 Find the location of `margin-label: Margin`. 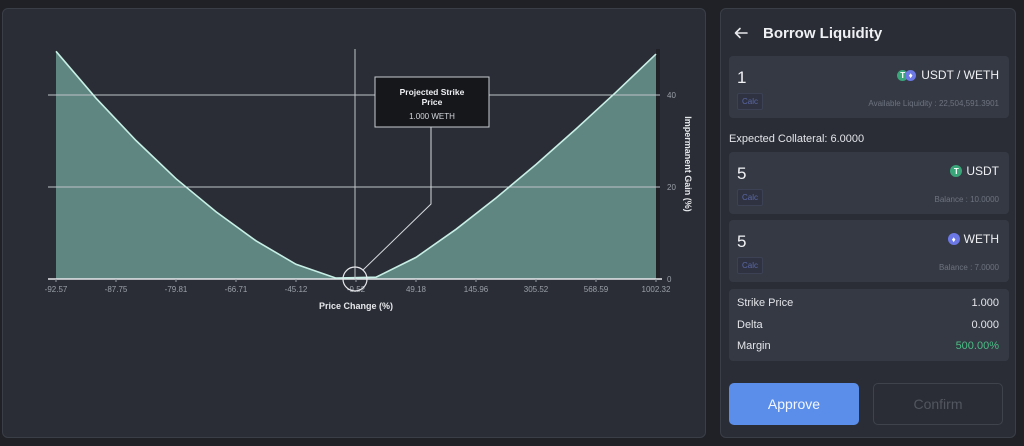

margin-label: Margin is located at coordinates (754, 346).